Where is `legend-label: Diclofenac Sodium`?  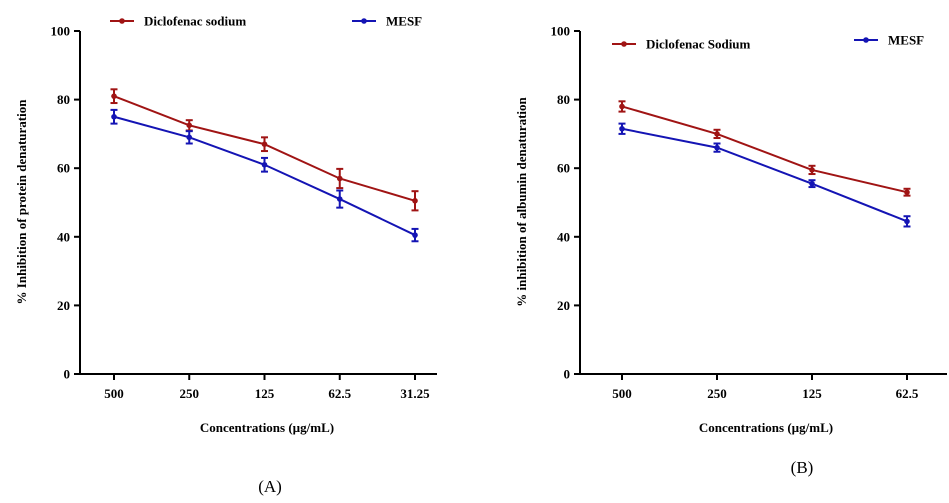
legend-label: Diclofenac Sodium is located at coordinates (698, 44).